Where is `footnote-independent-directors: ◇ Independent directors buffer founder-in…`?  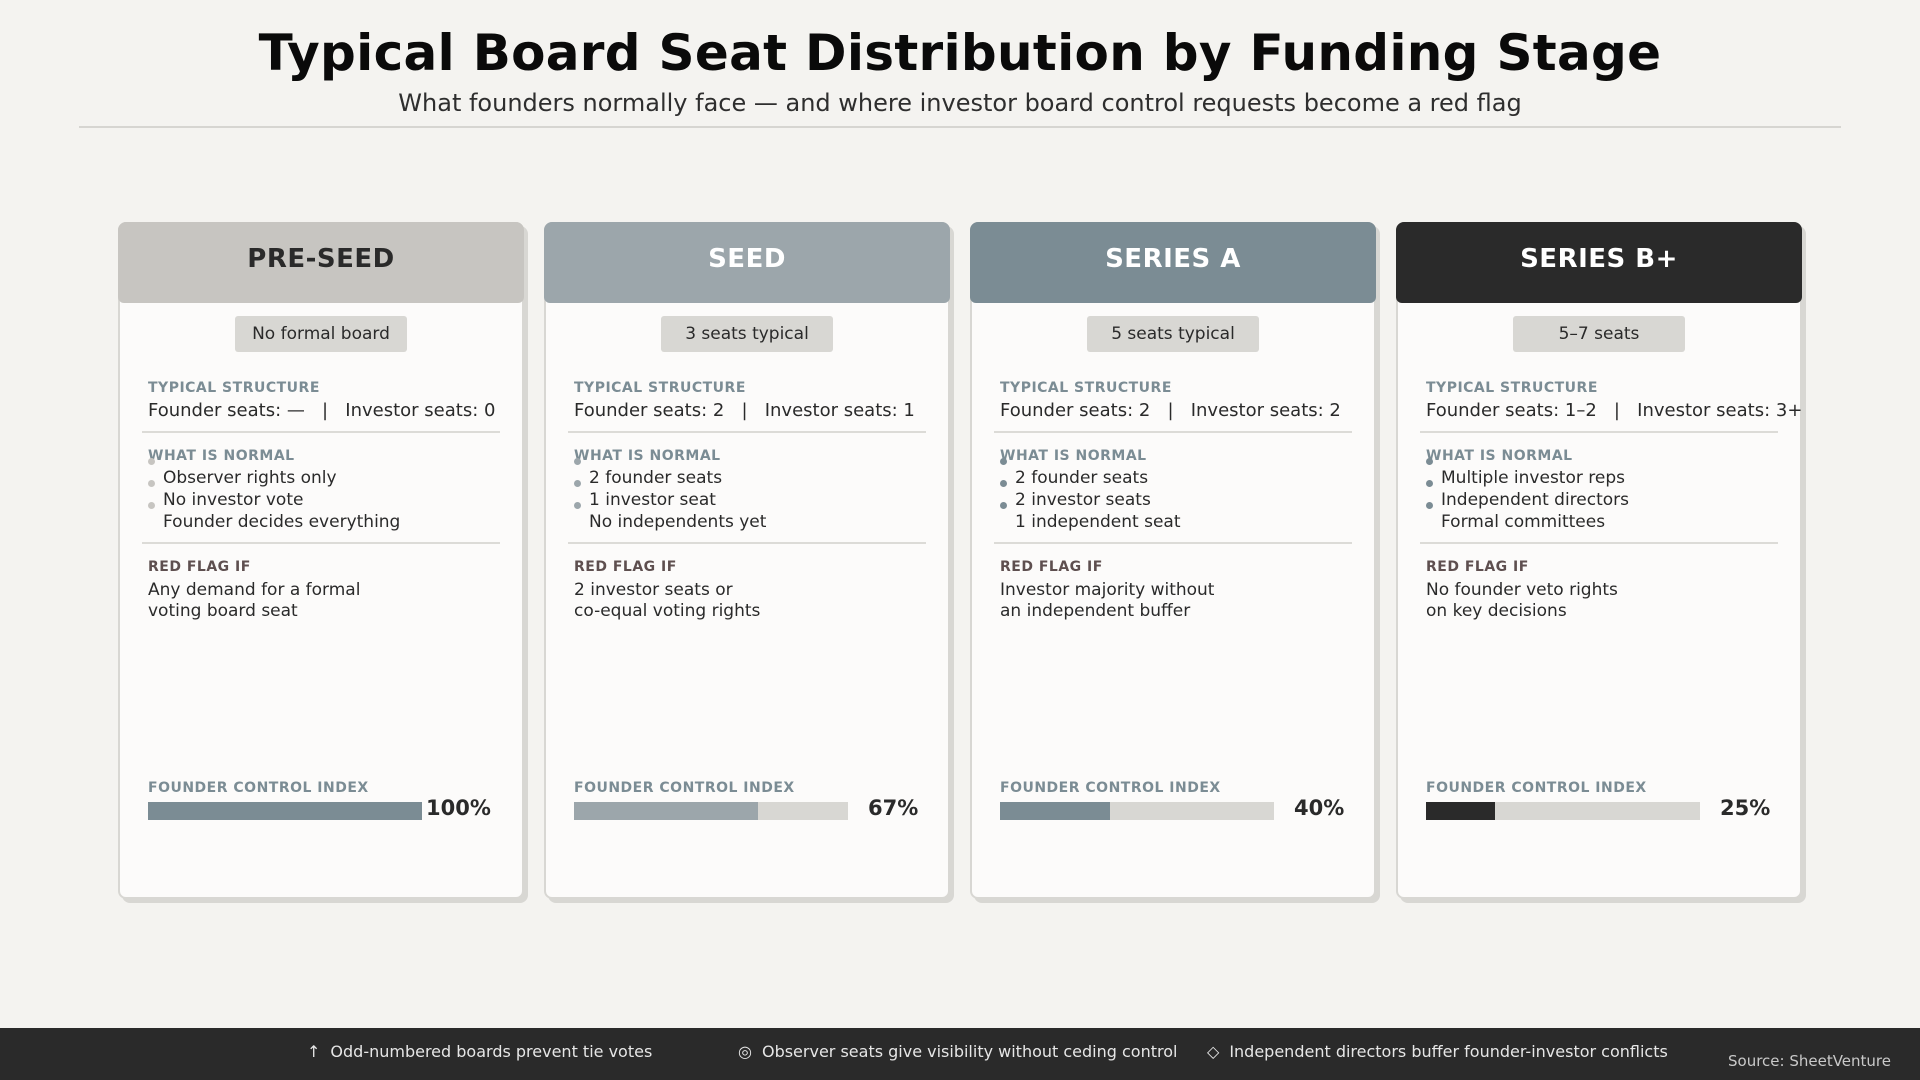 footnote-independent-directors: ◇ Independent directors buffer founder-in… is located at coordinates (1437, 1051).